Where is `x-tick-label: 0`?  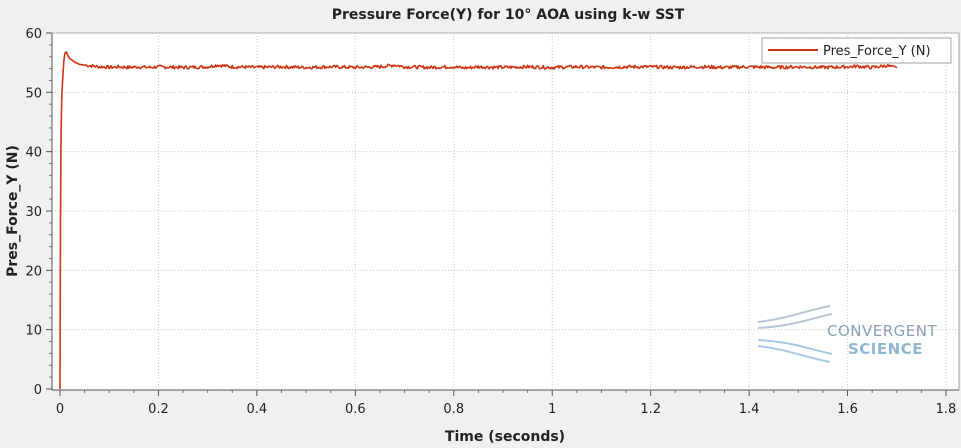 x-tick-label: 0 is located at coordinates (60, 409).